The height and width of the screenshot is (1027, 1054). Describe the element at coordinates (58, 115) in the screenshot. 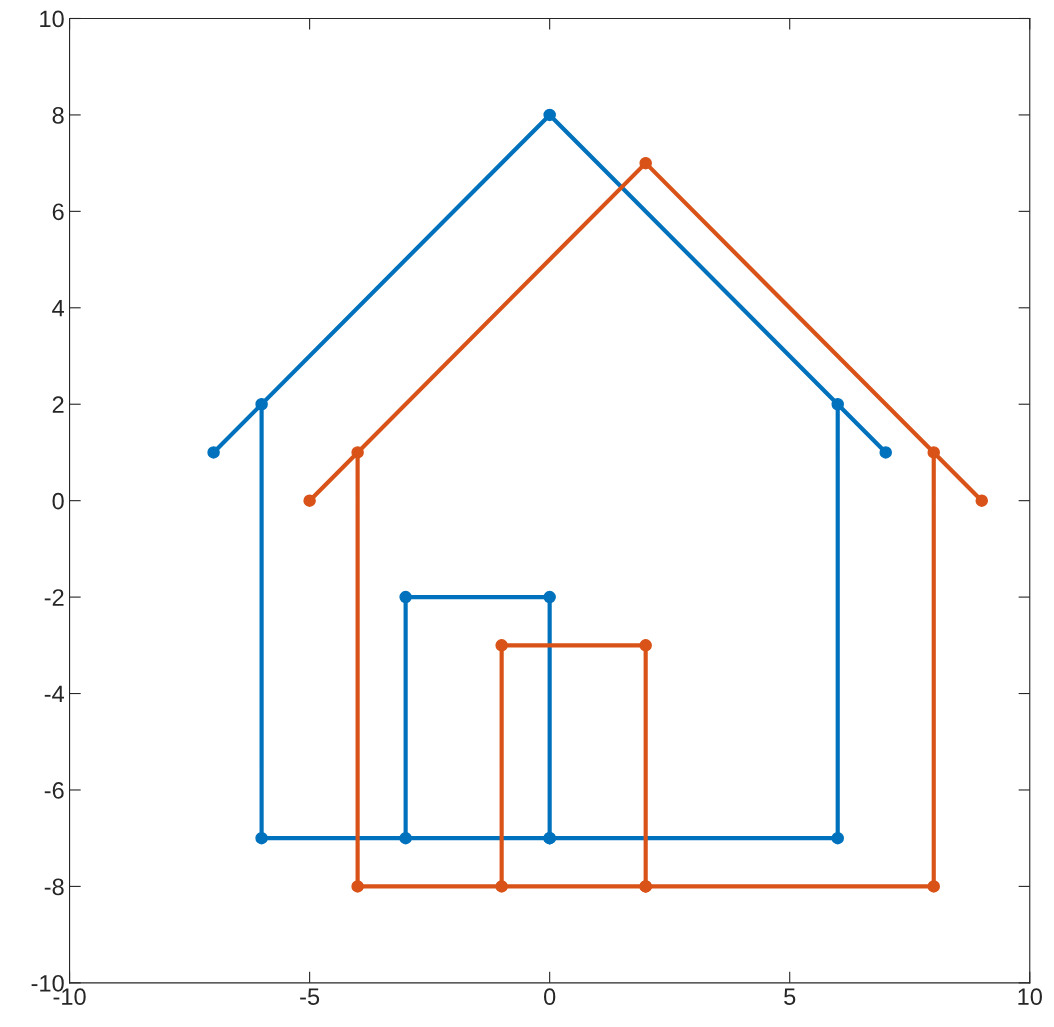

I see `y-tick-label: 8` at that location.